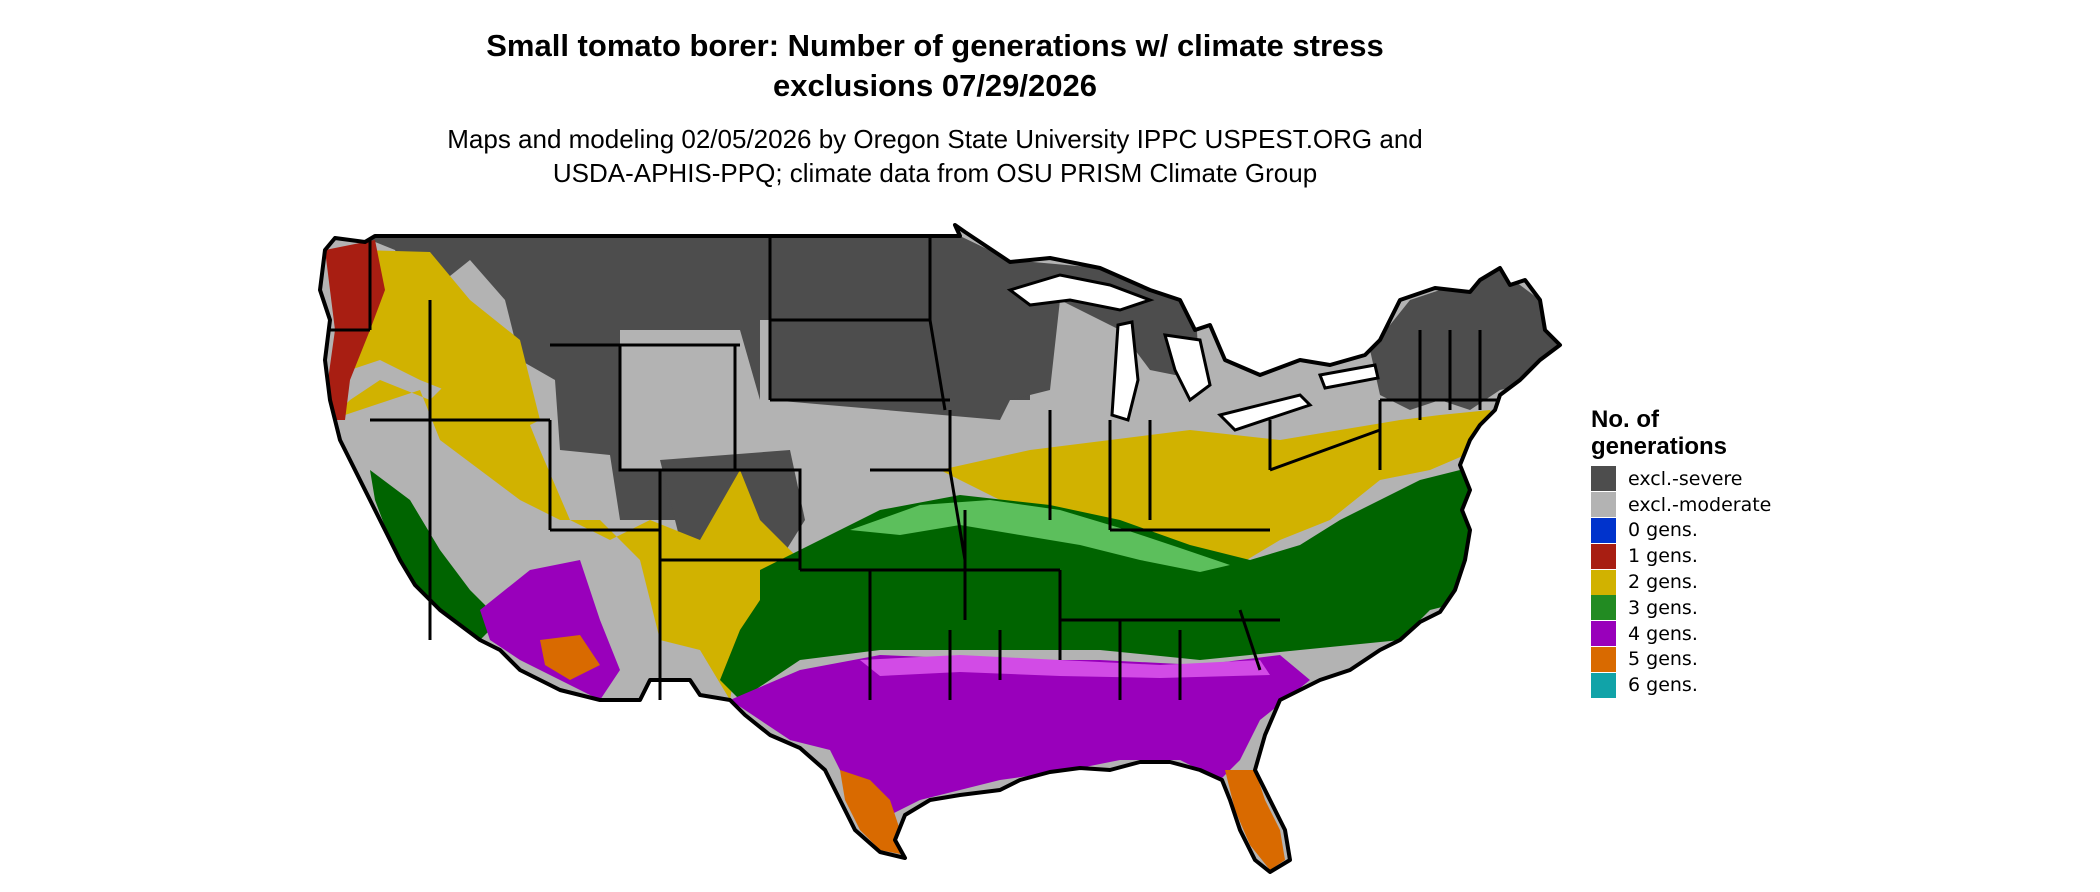  I want to click on legend-item: 2 gens., so click(1701, 582).